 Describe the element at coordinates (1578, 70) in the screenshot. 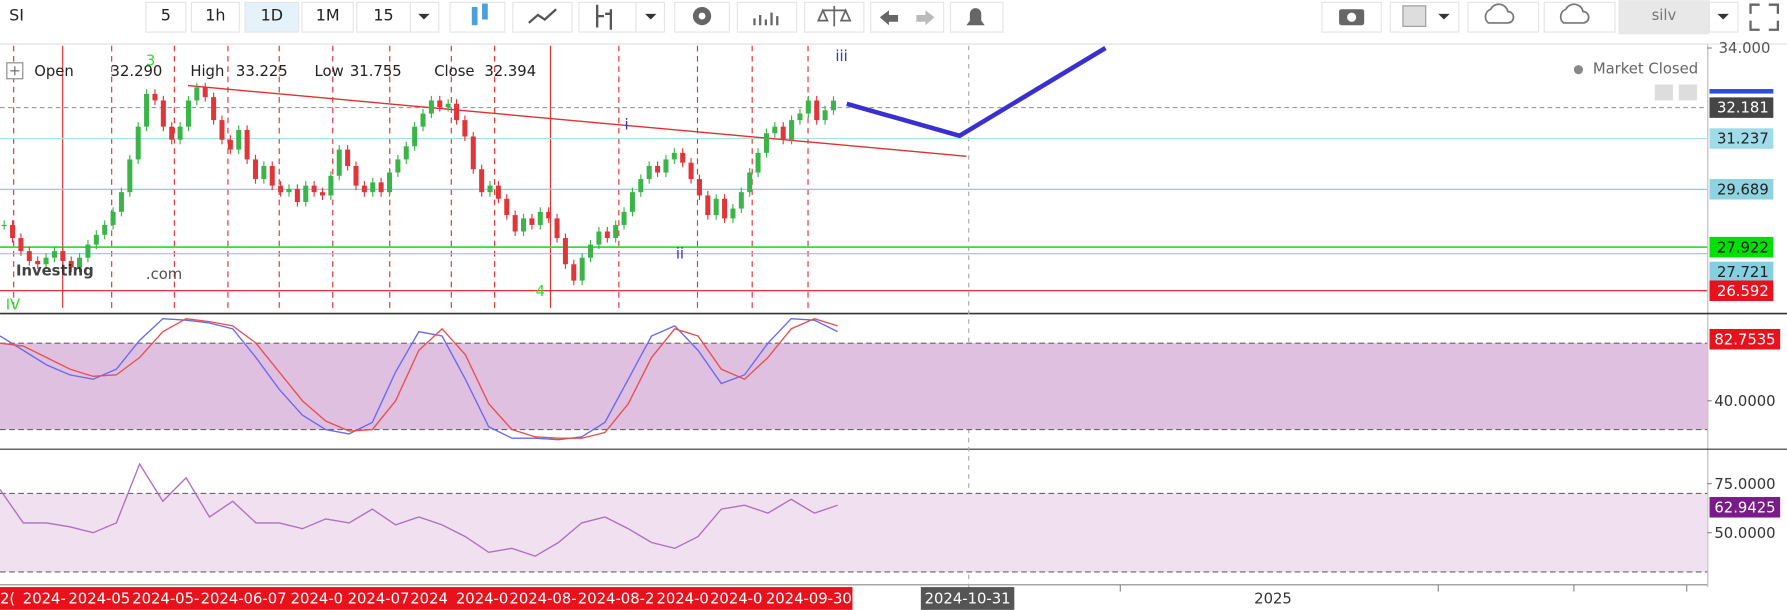

I see `status-dot` at that location.